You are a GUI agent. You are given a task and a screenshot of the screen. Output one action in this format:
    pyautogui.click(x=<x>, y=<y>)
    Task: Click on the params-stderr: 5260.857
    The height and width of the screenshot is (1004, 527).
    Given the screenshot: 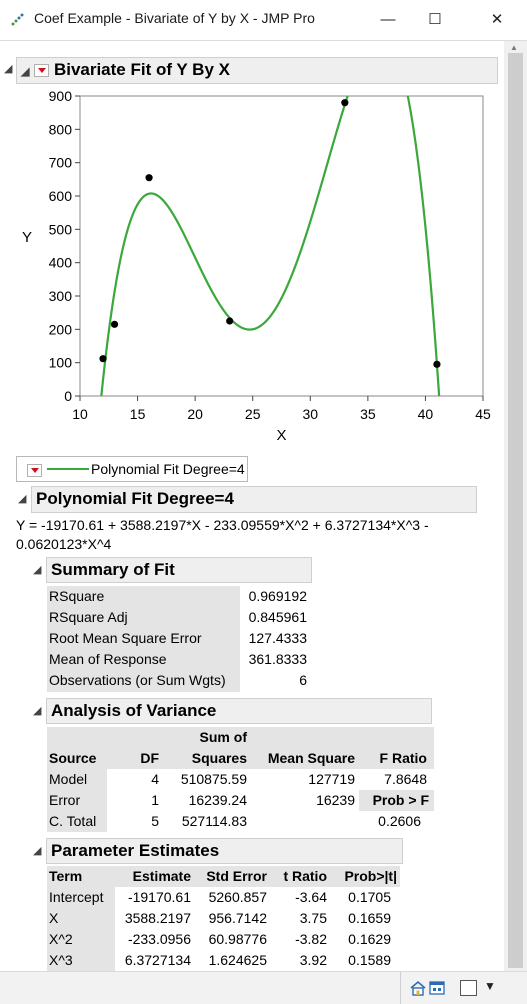 What is the action you would take?
    pyautogui.click(x=237, y=897)
    